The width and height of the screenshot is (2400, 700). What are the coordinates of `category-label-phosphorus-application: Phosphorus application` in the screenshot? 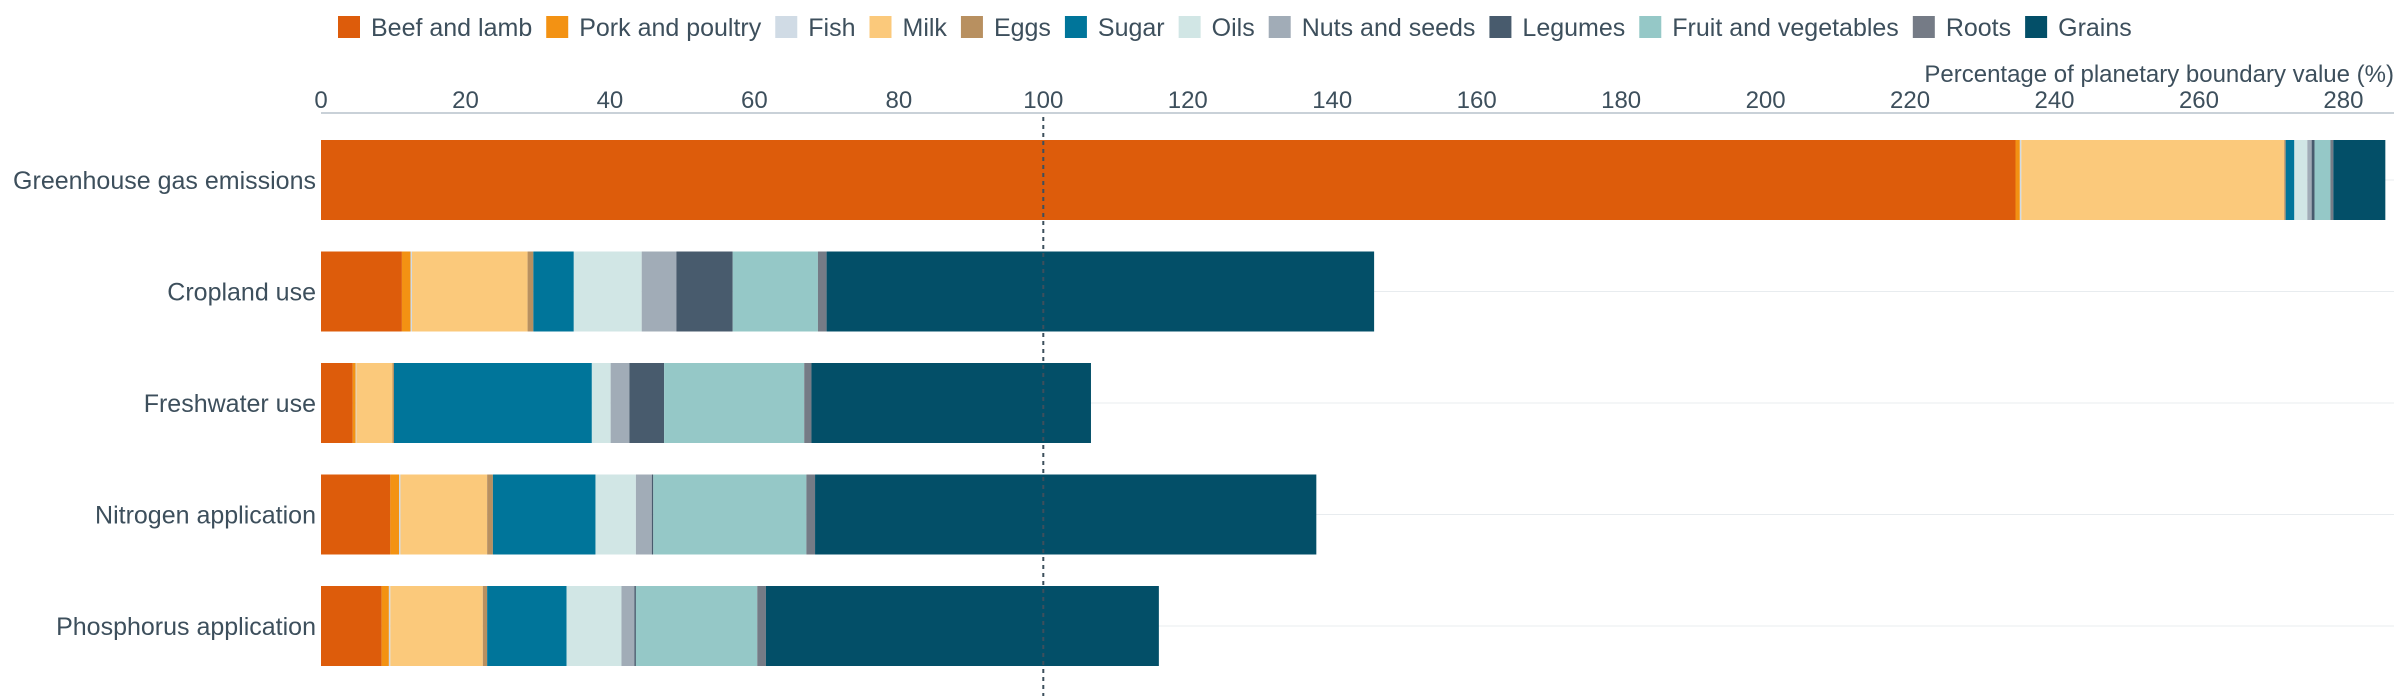 It's located at (186, 627).